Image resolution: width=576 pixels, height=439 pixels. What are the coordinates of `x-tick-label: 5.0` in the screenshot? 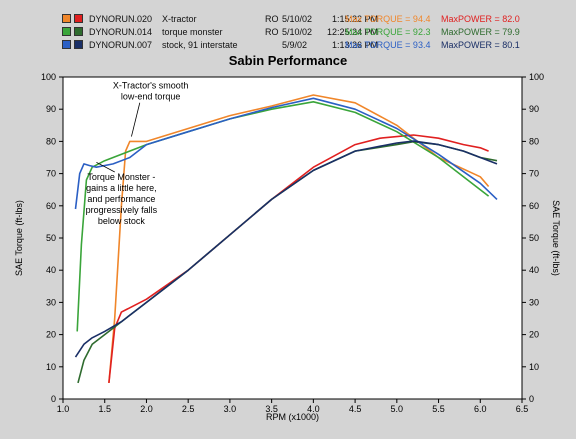 It's located at (397, 409).